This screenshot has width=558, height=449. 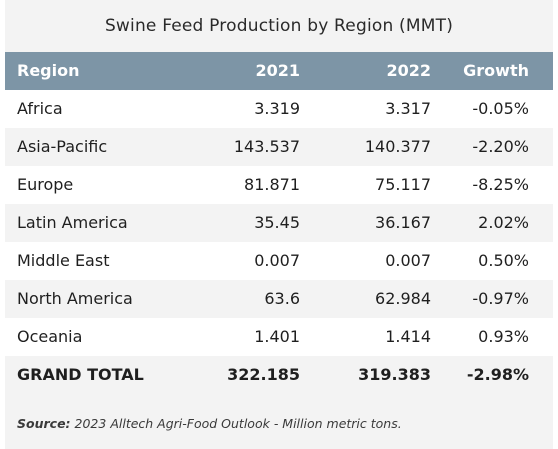 I want to click on cell-region-total: GRAND TOTAL, so click(x=80, y=374).